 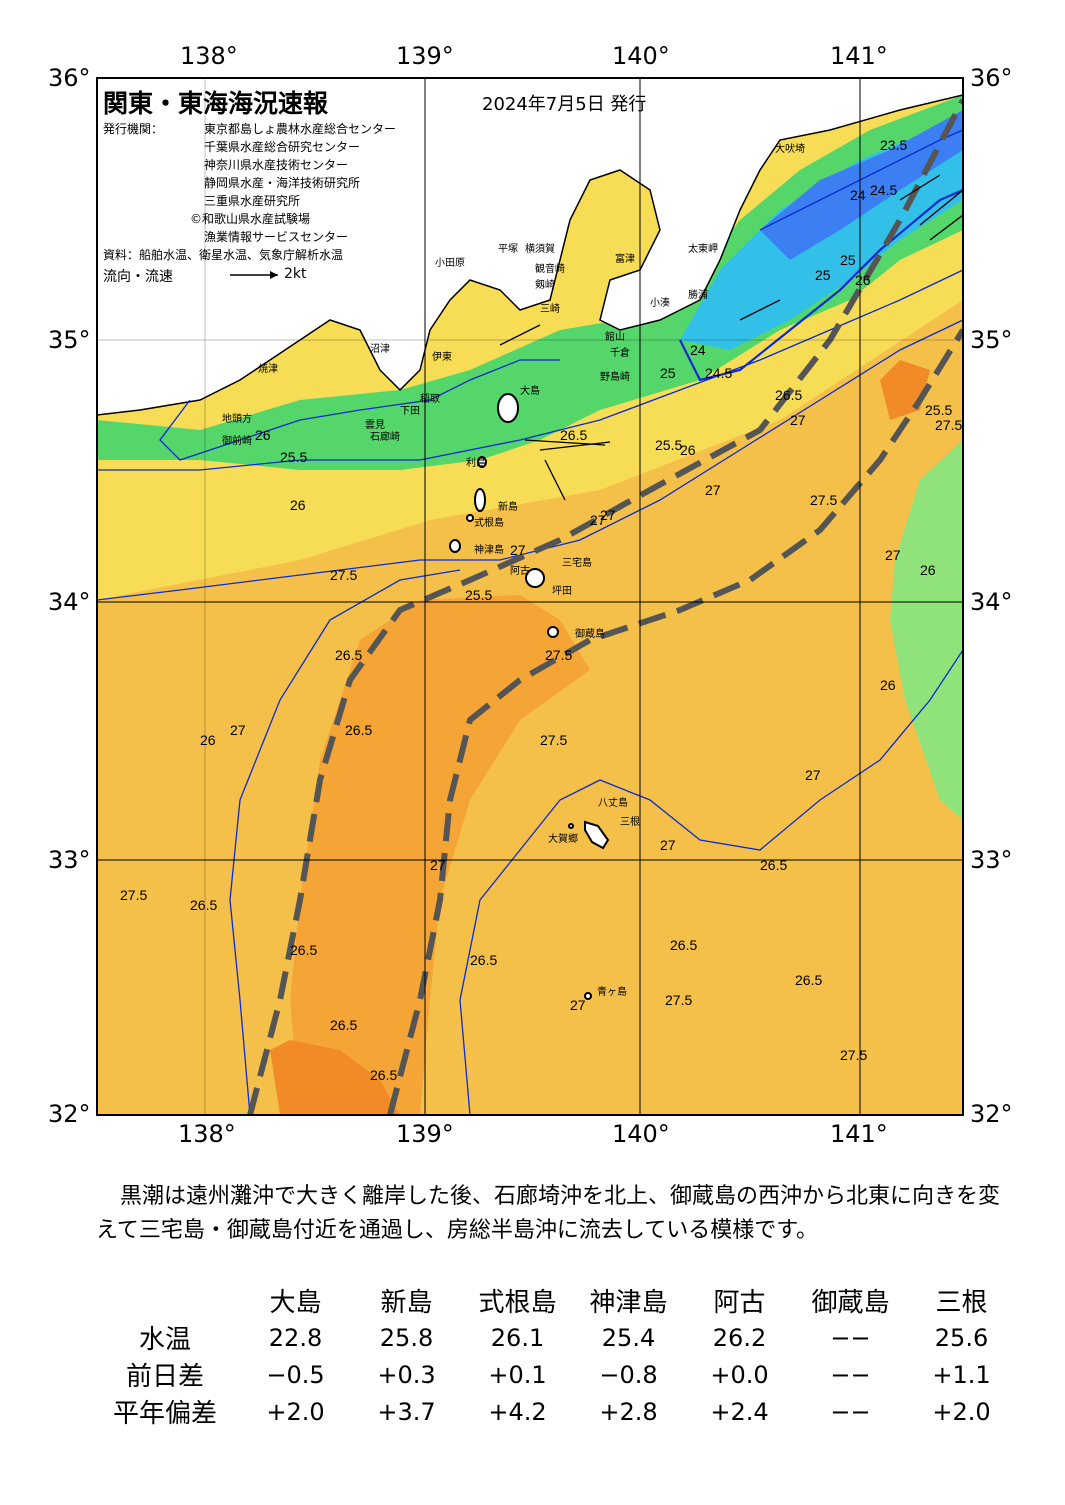 I want to click on station-header: 大島, so click(x=295, y=1303).